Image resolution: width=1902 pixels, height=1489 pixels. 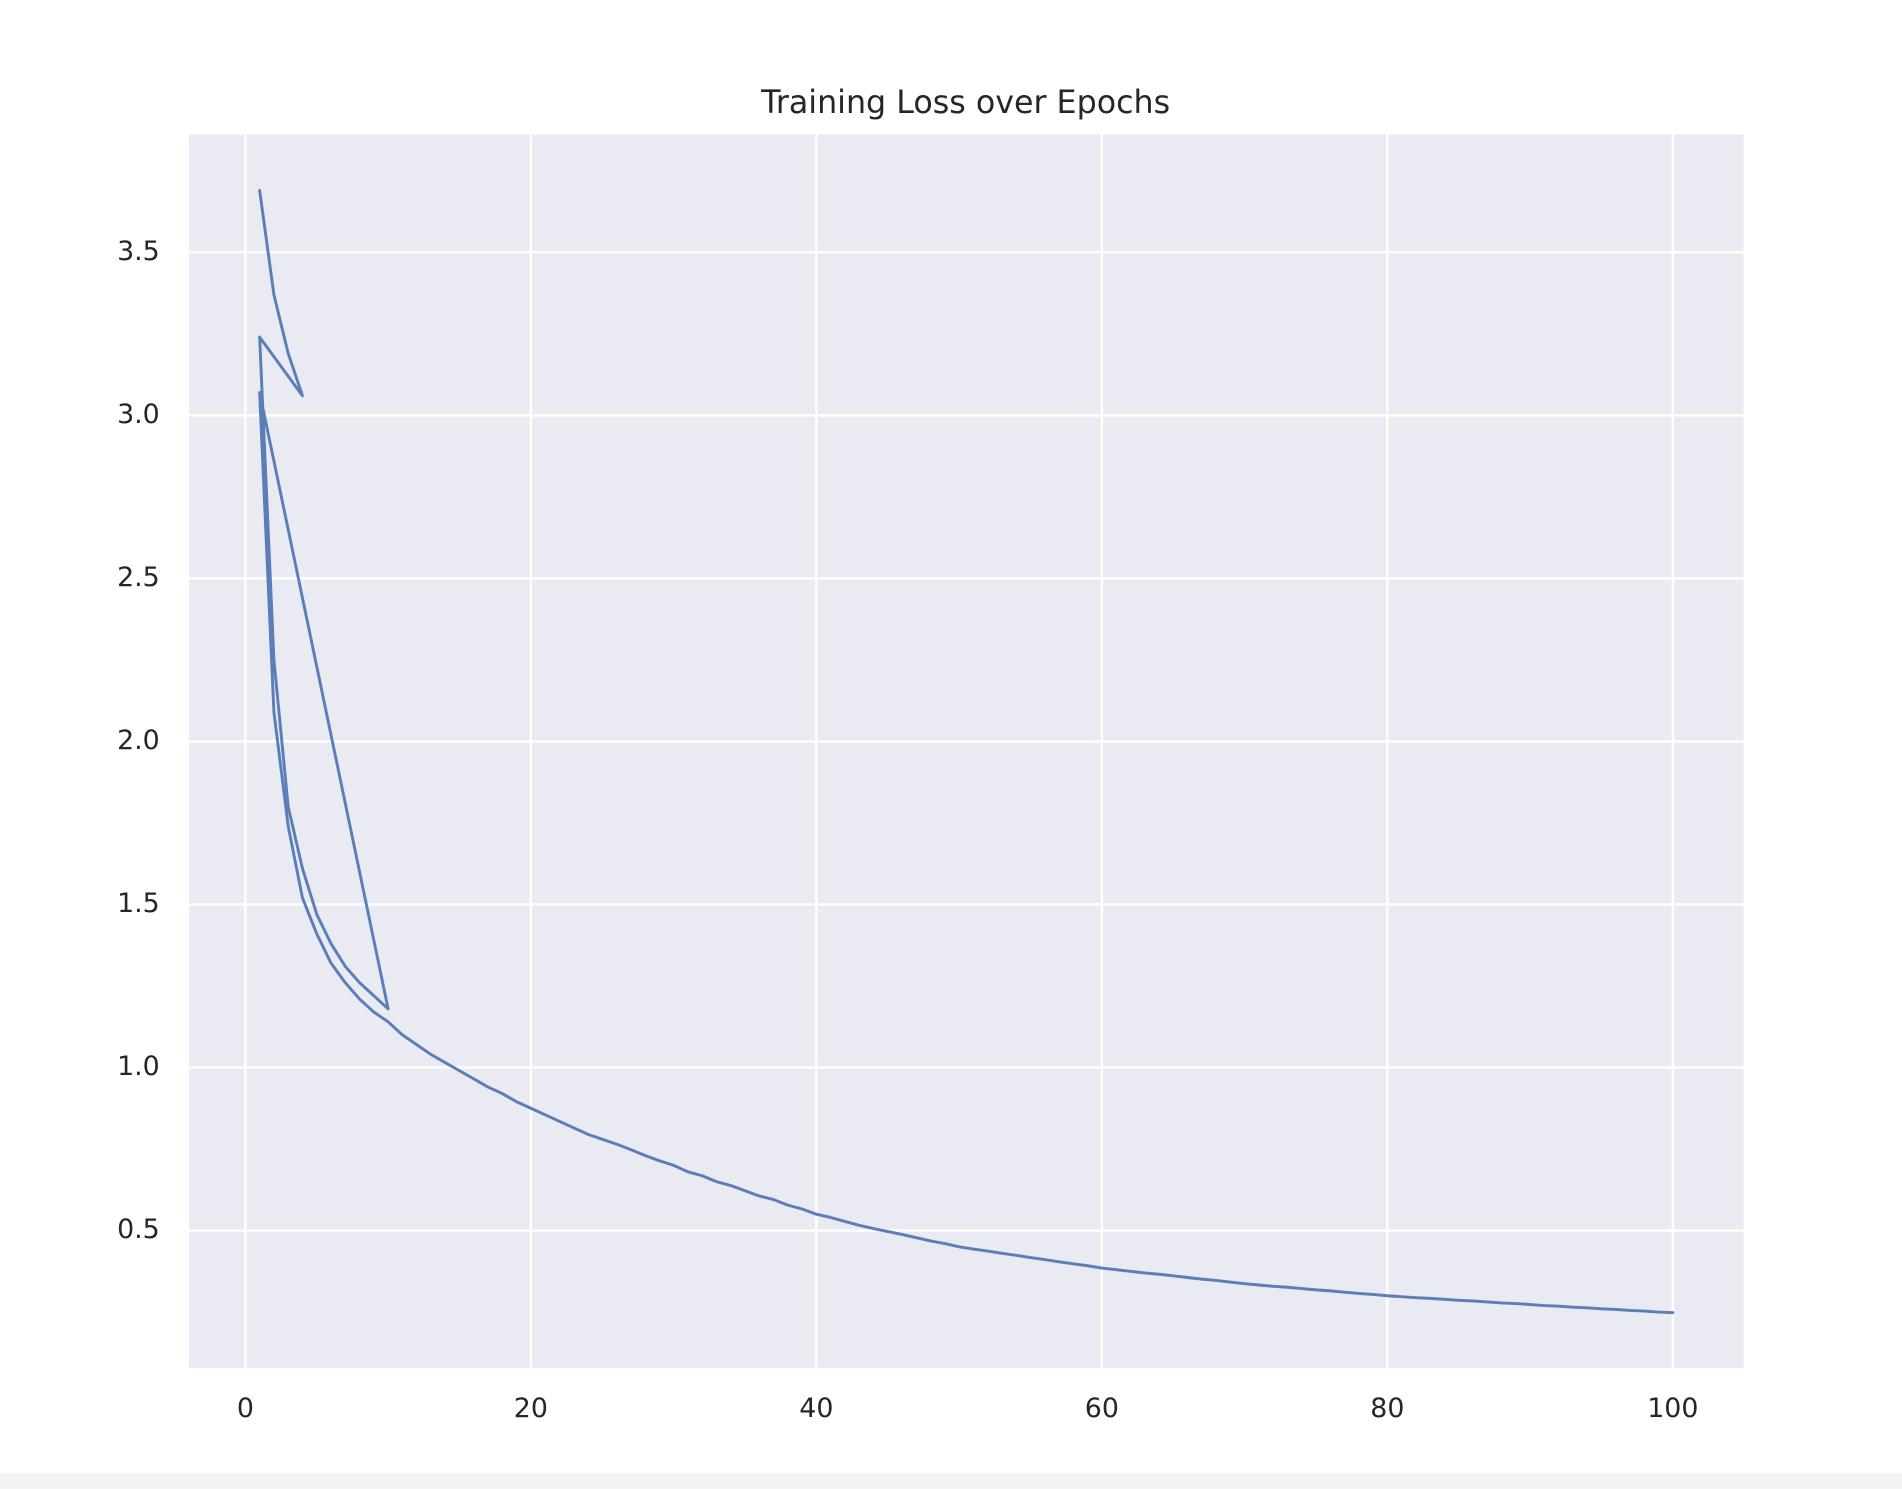 What do you see at coordinates (138, 1229) in the screenshot?
I see `y-tick-label: 0.5` at bounding box center [138, 1229].